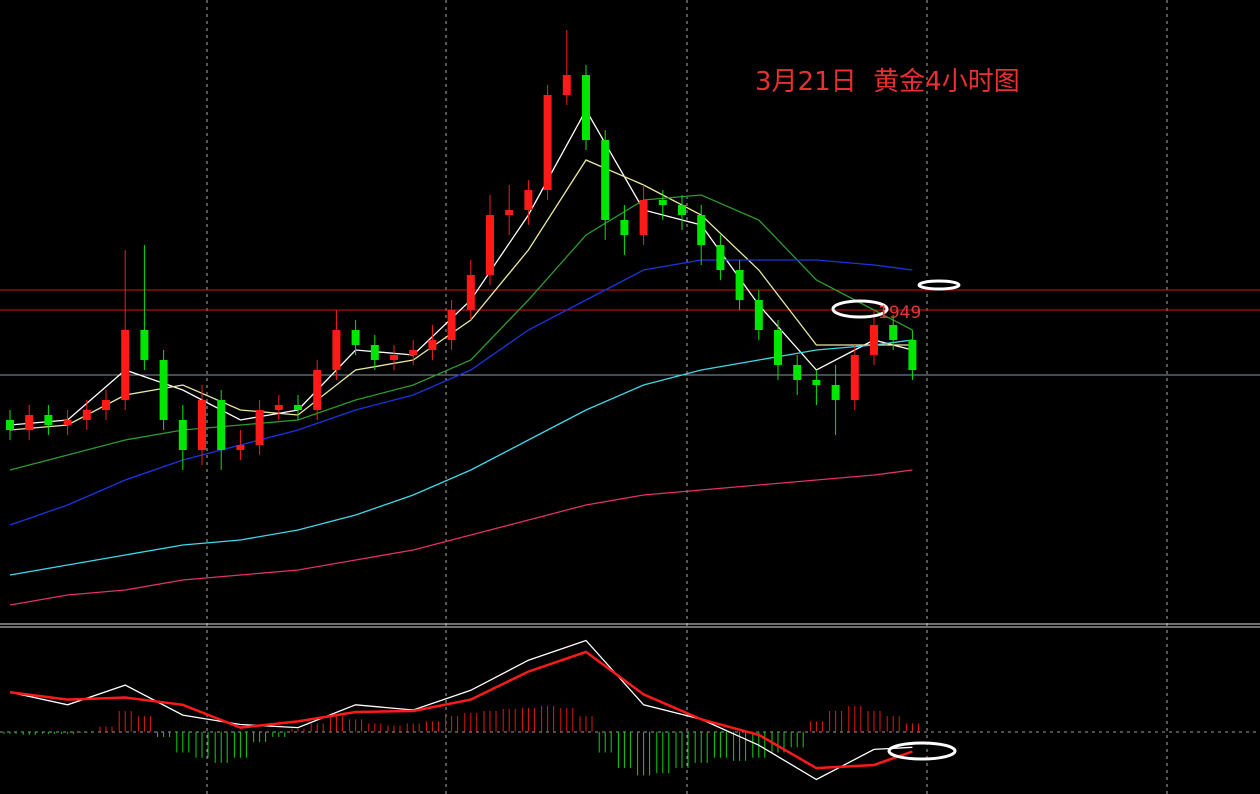 The width and height of the screenshot is (1260, 794). Describe the element at coordinates (887, 82) in the screenshot. I see `chart-title: 3月21日 黄金4小时图` at that location.